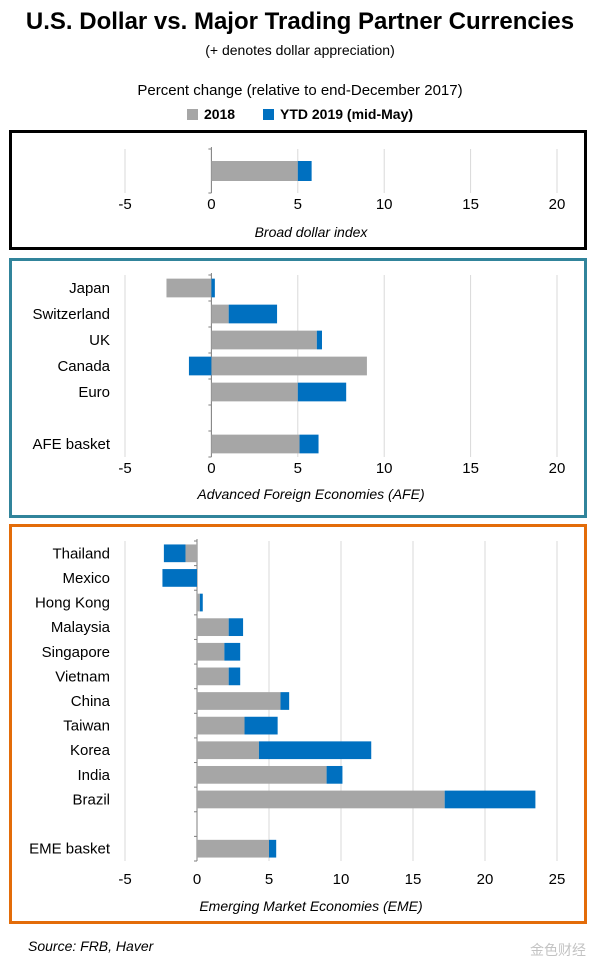 The height and width of the screenshot is (966, 600). What do you see at coordinates (82, 676) in the screenshot?
I see `category-label: Vietnam` at bounding box center [82, 676].